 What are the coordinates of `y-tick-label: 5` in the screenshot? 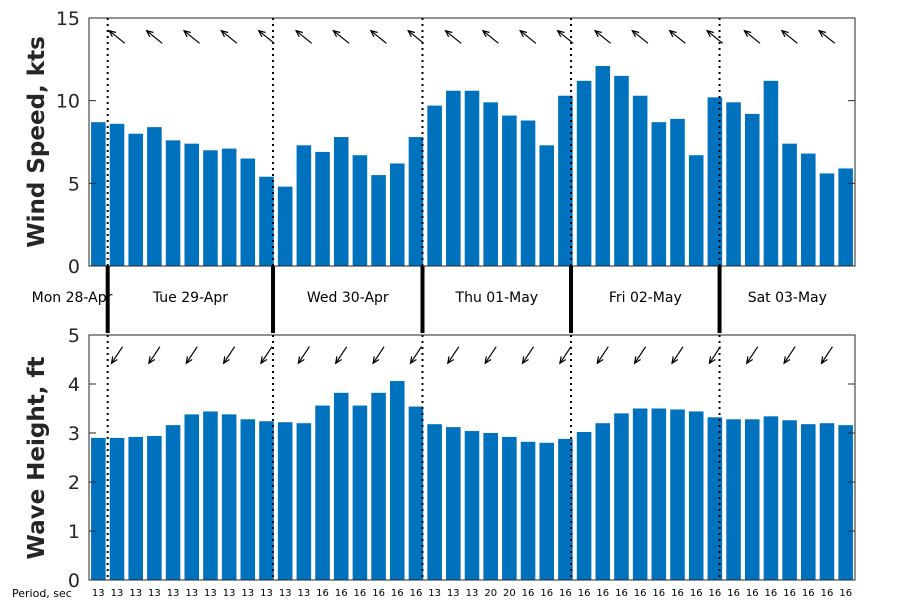 It's located at (74, 184).